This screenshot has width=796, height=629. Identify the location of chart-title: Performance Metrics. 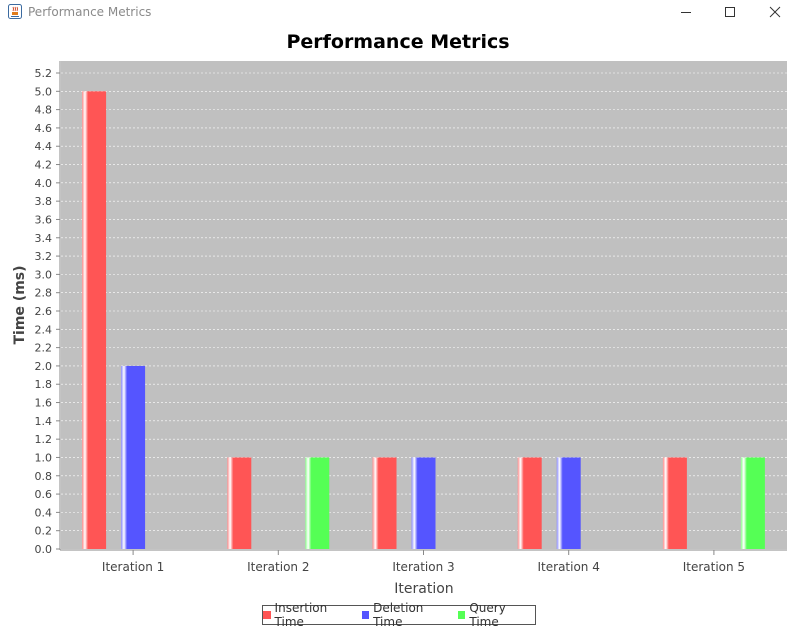
(397, 42).